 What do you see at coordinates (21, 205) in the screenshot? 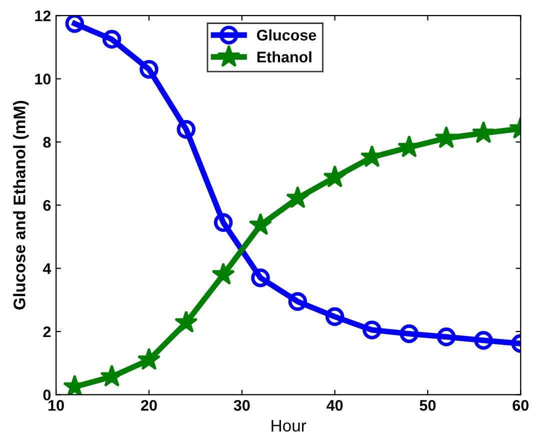
I see `y-axis-title: Glucose and Ethanol (mM)` at bounding box center [21, 205].